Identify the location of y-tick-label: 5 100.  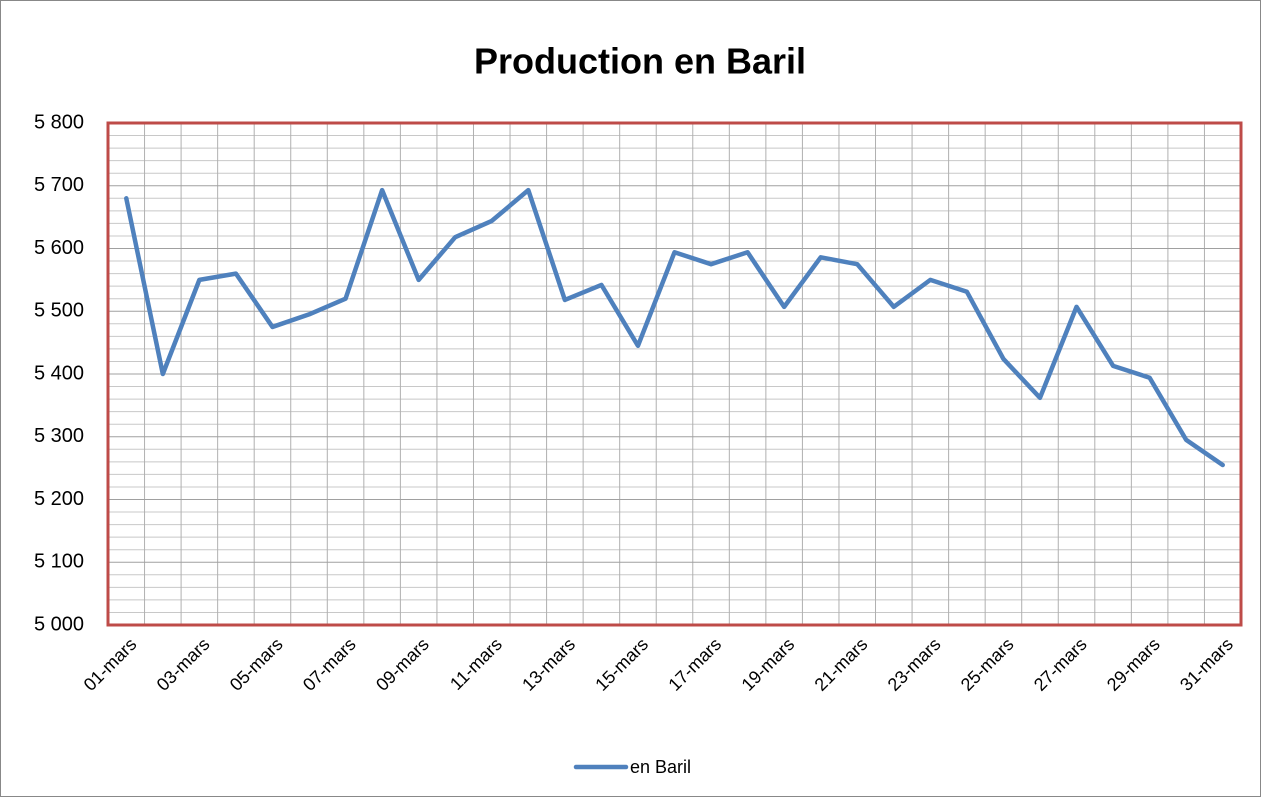
(59, 562).